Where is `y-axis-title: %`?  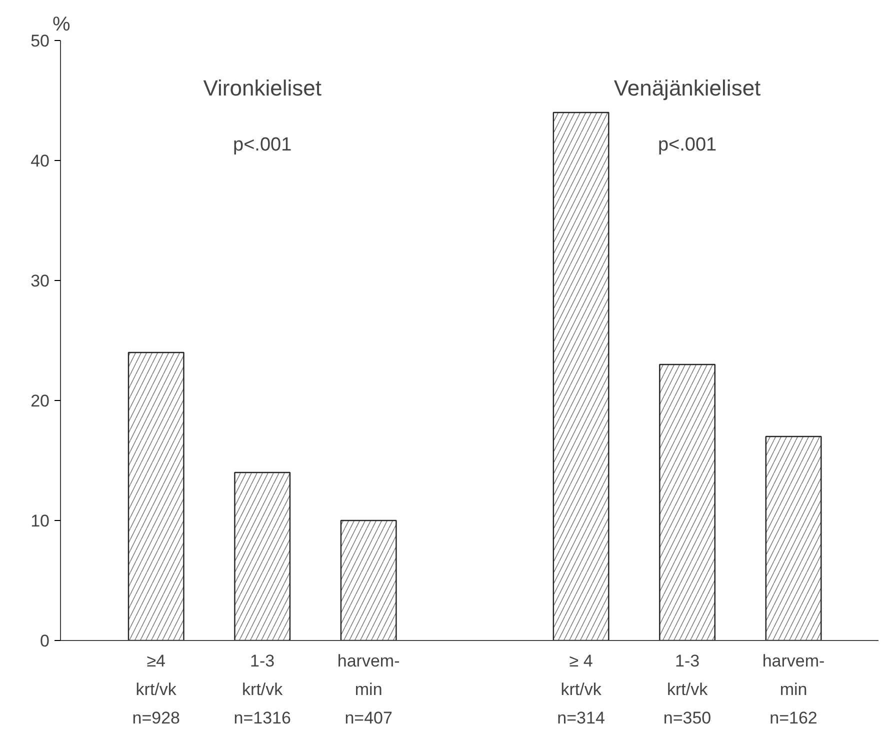 y-axis-title: % is located at coordinates (61, 25).